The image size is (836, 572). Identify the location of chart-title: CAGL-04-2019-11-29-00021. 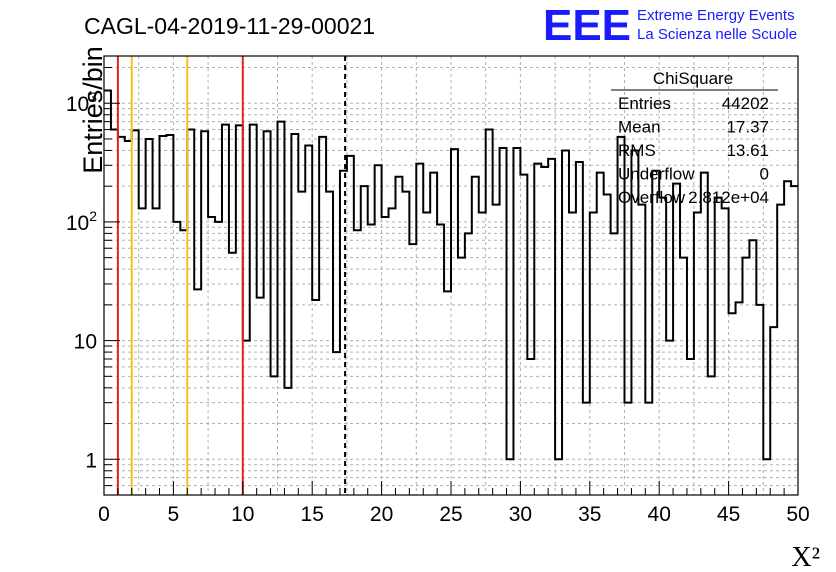
(229, 26).